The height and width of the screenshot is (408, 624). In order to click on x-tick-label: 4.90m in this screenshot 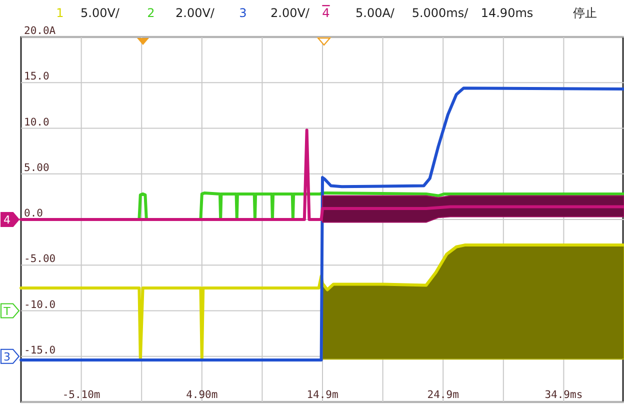, I will do `click(202, 395)`.